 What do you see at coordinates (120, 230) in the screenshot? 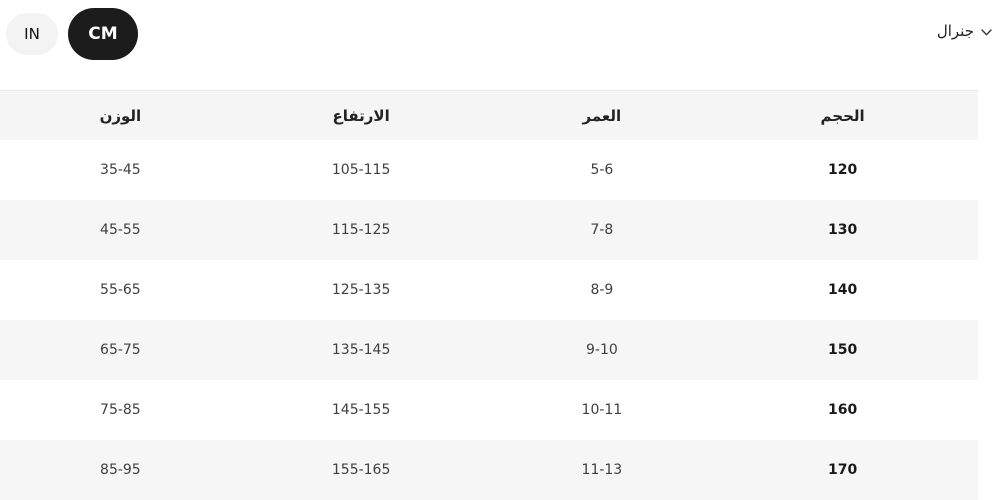
I see `weight-cell: 45-55` at bounding box center [120, 230].